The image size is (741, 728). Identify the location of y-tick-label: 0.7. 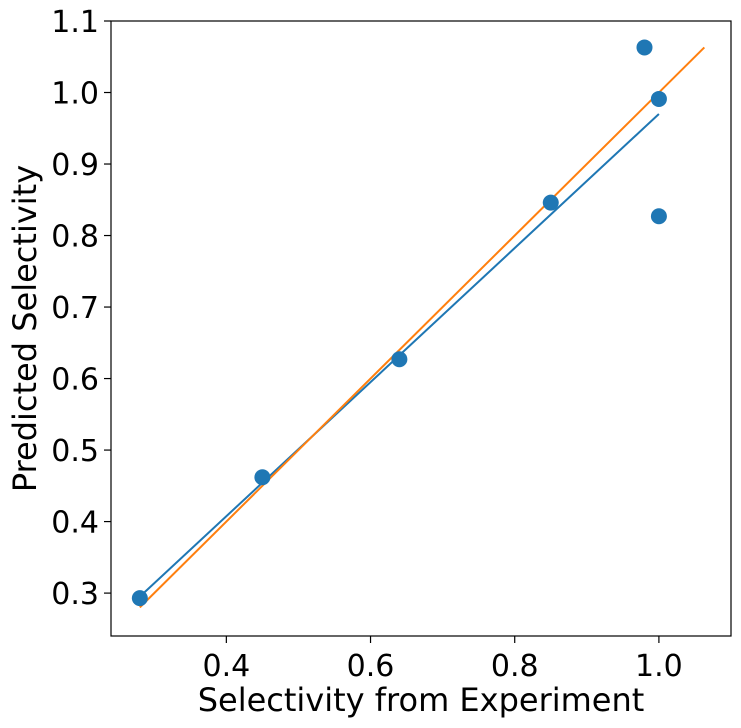
(75, 308).